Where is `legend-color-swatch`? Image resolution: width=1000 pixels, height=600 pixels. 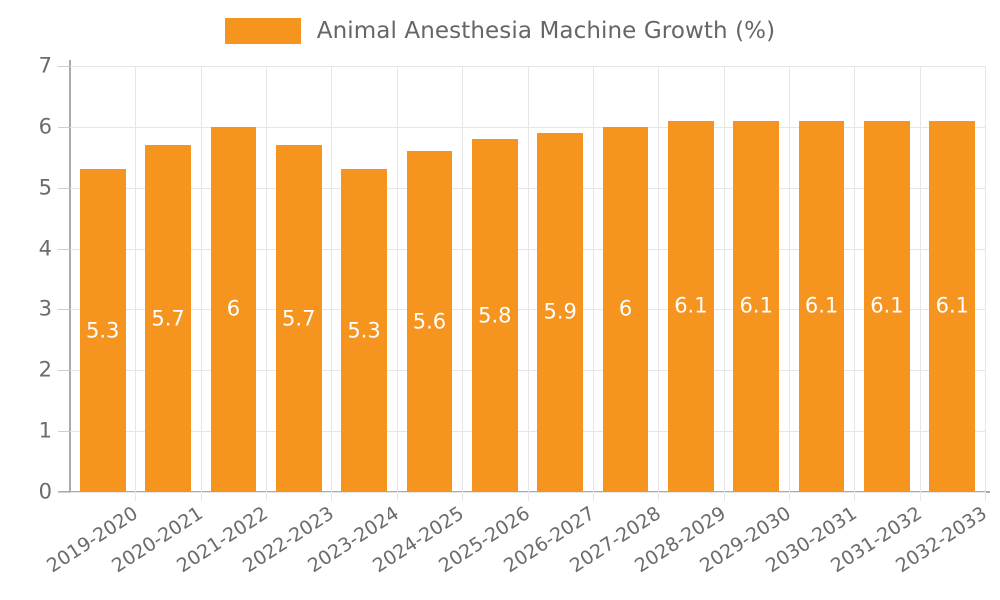 legend-color-swatch is located at coordinates (262, 31).